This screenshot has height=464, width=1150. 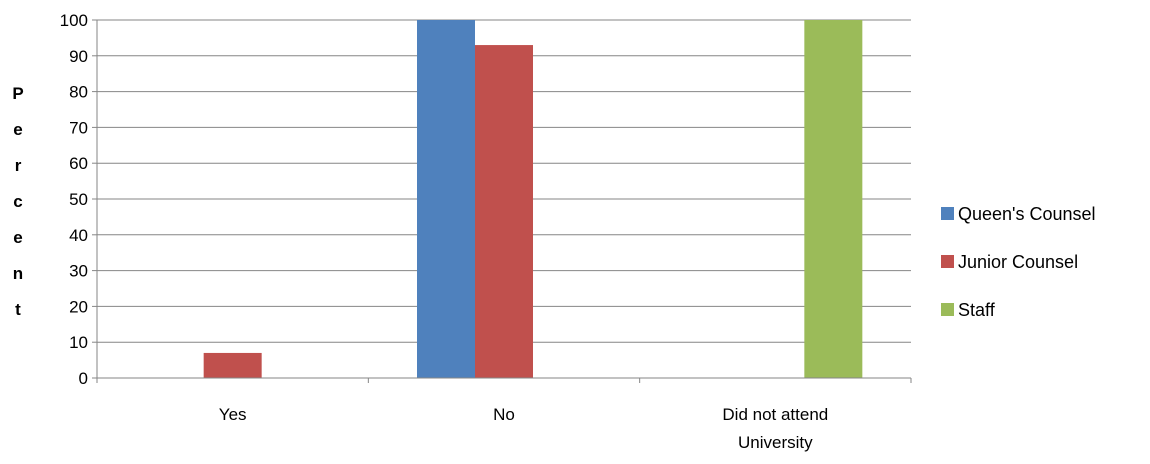 What do you see at coordinates (504, 414) in the screenshot?
I see `x-tick-label: No` at bounding box center [504, 414].